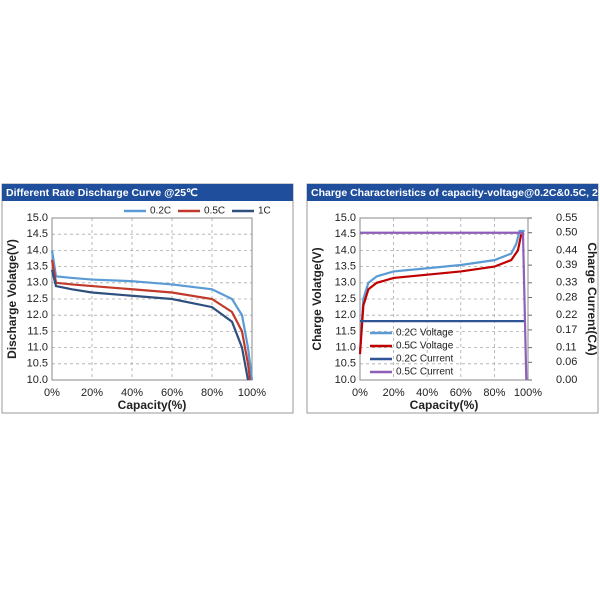 This screenshot has width=600, height=600. I want to click on y2-tick-label: 0.06, so click(566, 362).